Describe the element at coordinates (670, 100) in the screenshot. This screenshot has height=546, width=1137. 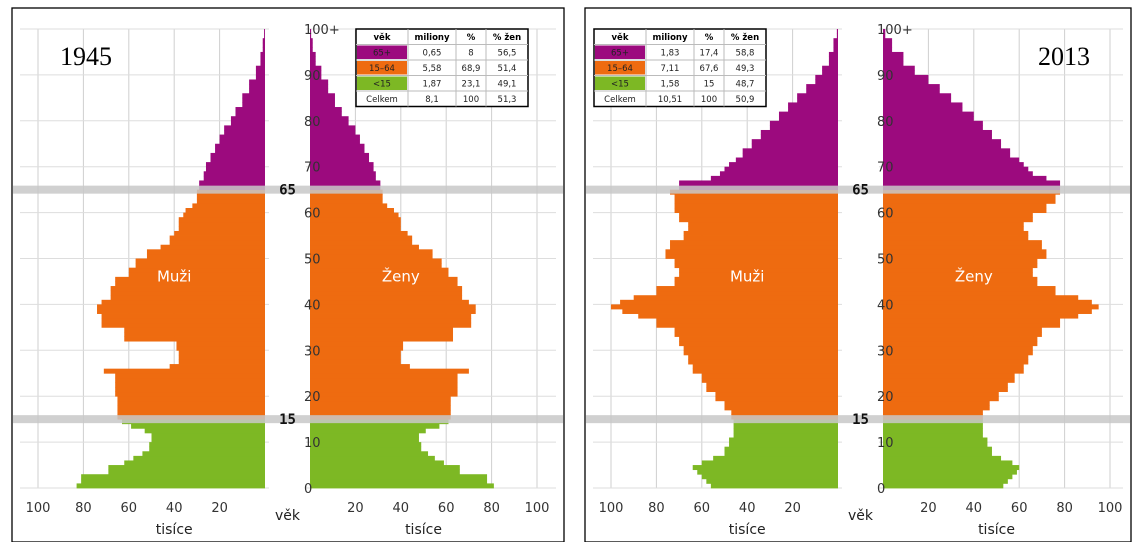
I see `legend-cell-3-1: 10,51` at that location.